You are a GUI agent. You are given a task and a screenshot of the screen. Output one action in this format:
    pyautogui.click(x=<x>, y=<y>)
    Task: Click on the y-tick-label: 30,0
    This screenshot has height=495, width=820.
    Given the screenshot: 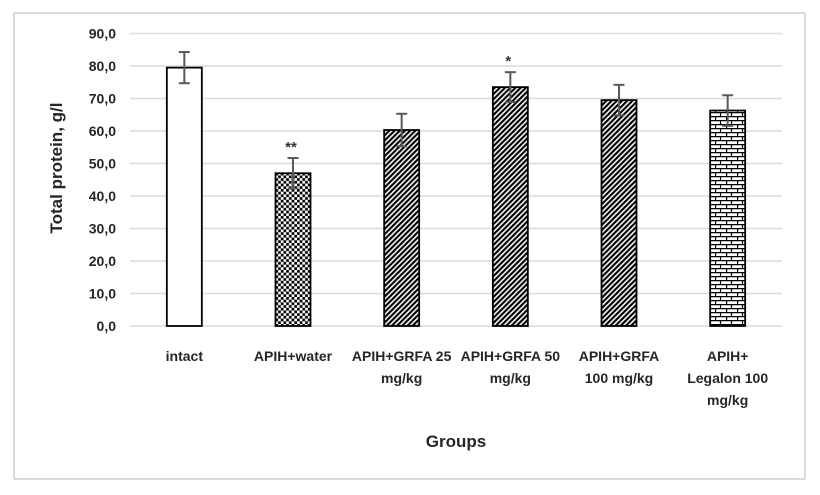 What is the action you would take?
    pyautogui.click(x=102, y=229)
    